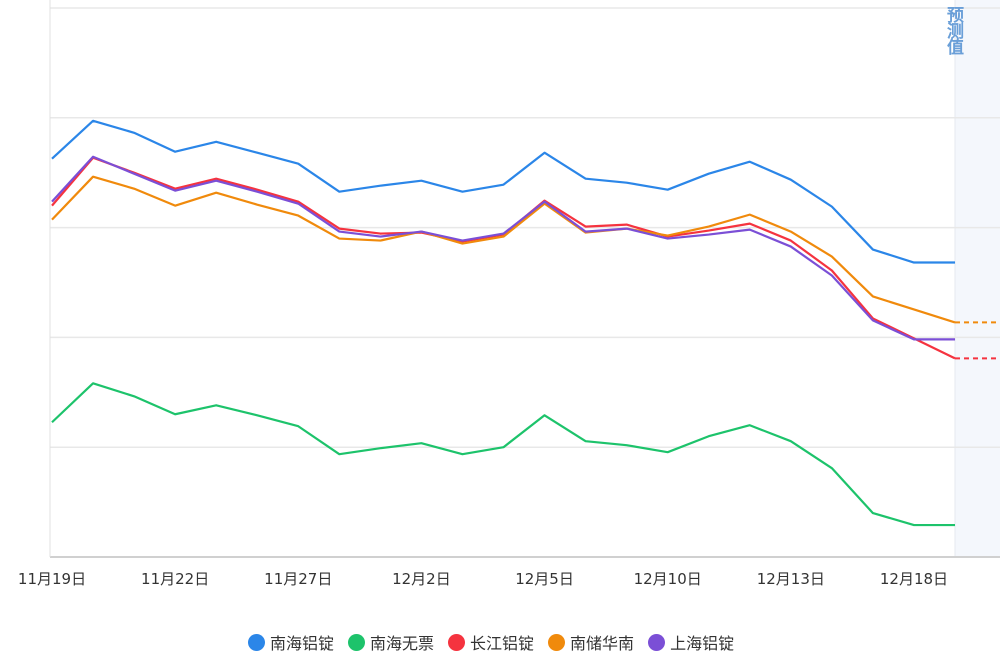 Image resolution: width=1000 pixels, height=672 pixels. Describe the element at coordinates (302, 643) in the screenshot. I see `legend-label: 南海铝锭` at that location.